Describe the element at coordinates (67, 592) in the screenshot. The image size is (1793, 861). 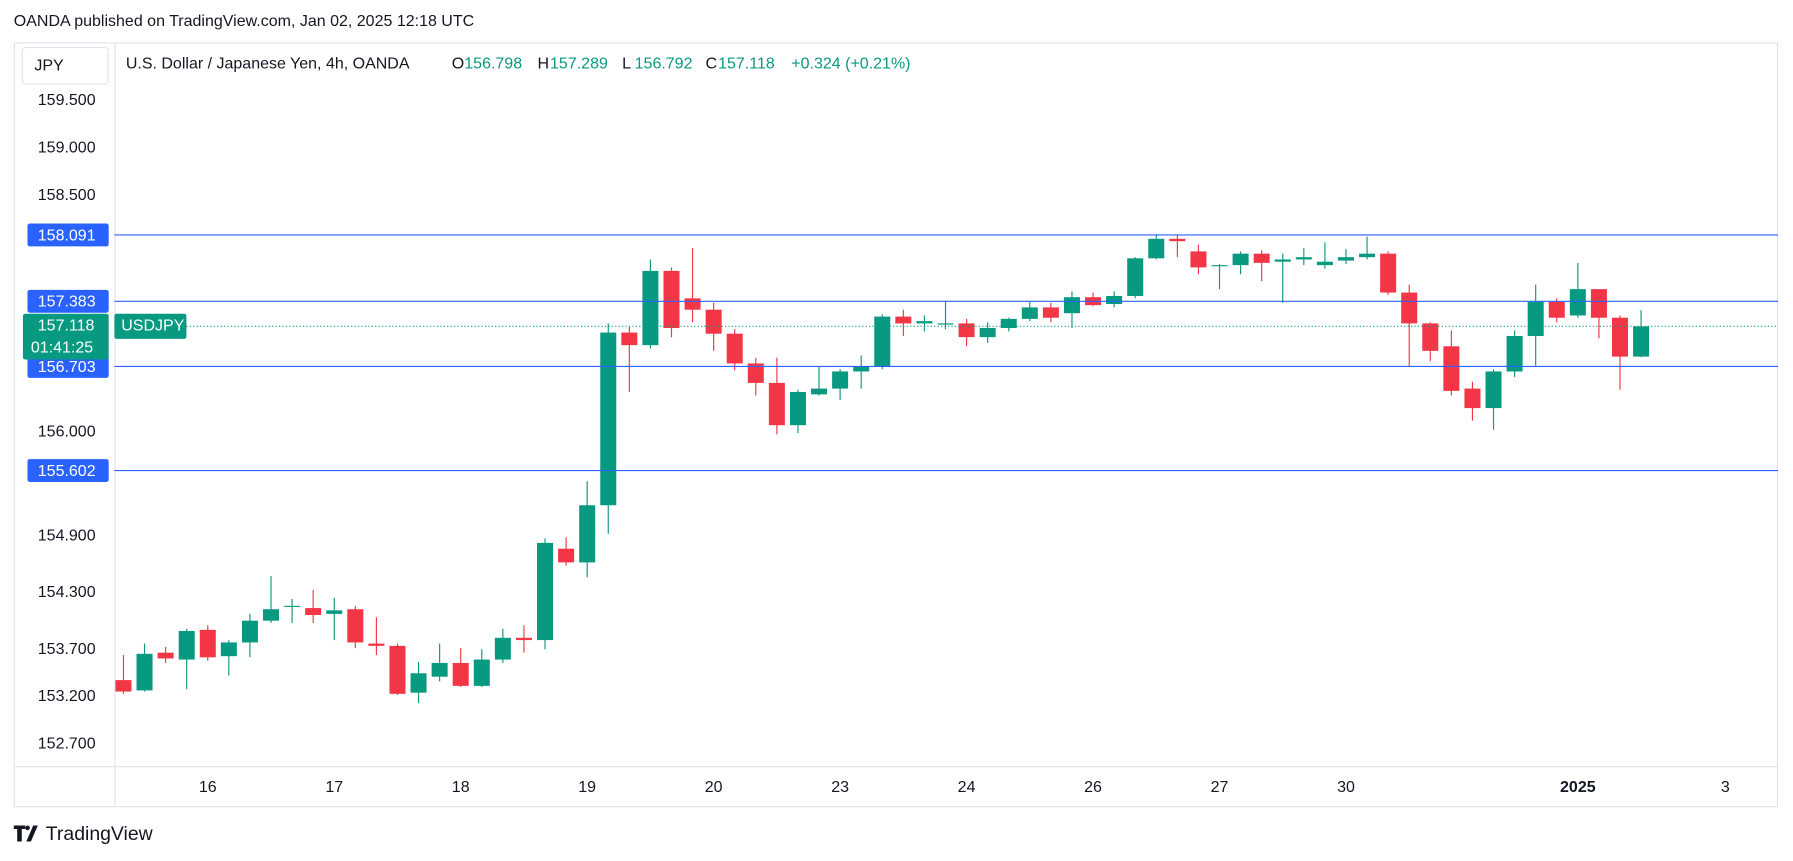
I see `y-tick-label: 154.300` at that location.